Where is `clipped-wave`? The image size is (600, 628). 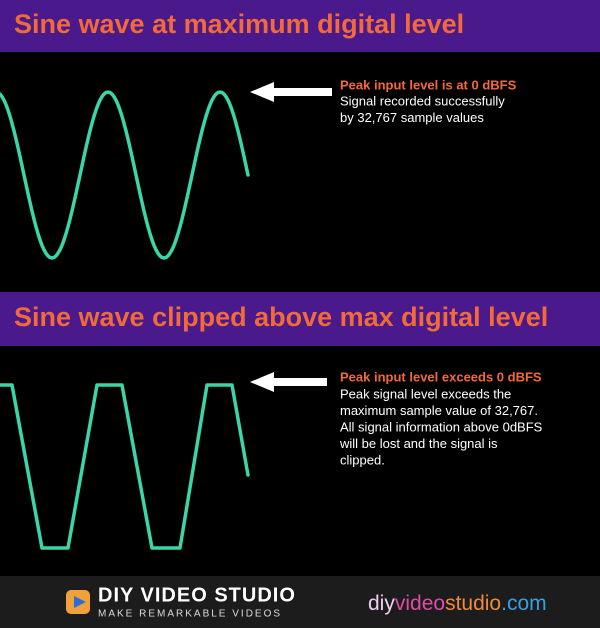 clipped-wave is located at coordinates (125, 466).